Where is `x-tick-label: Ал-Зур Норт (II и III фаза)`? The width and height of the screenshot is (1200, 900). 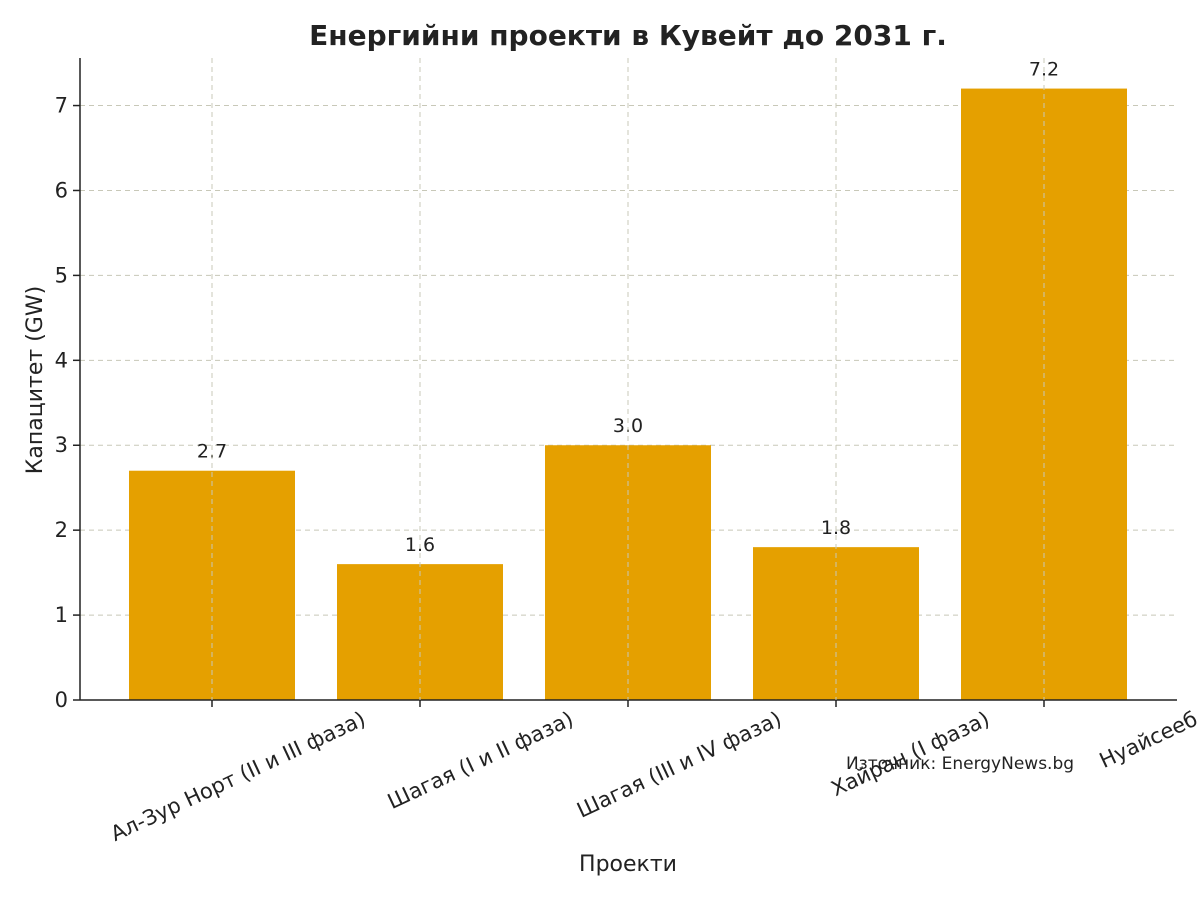
x-tick-label: Ал-Зур Норт (II и III фаза) is located at coordinates (238, 776).